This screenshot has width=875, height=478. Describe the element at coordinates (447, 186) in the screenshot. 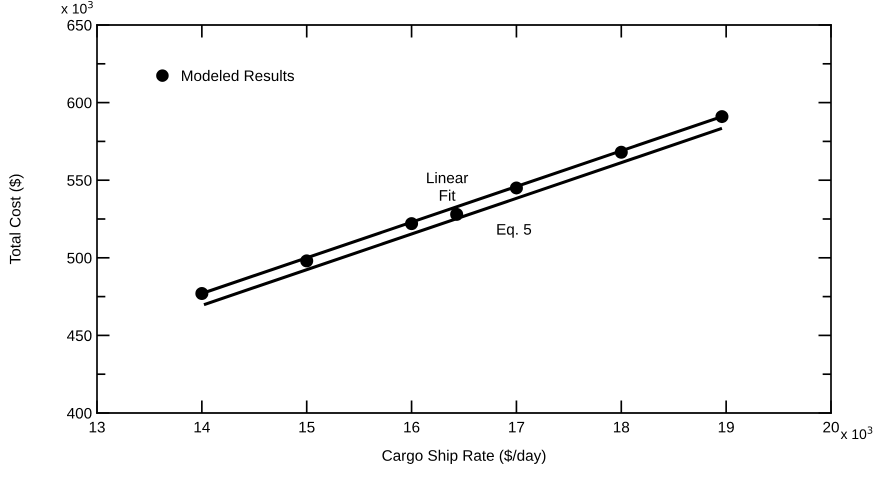

I see `annotation: Linear Fit` at that location.